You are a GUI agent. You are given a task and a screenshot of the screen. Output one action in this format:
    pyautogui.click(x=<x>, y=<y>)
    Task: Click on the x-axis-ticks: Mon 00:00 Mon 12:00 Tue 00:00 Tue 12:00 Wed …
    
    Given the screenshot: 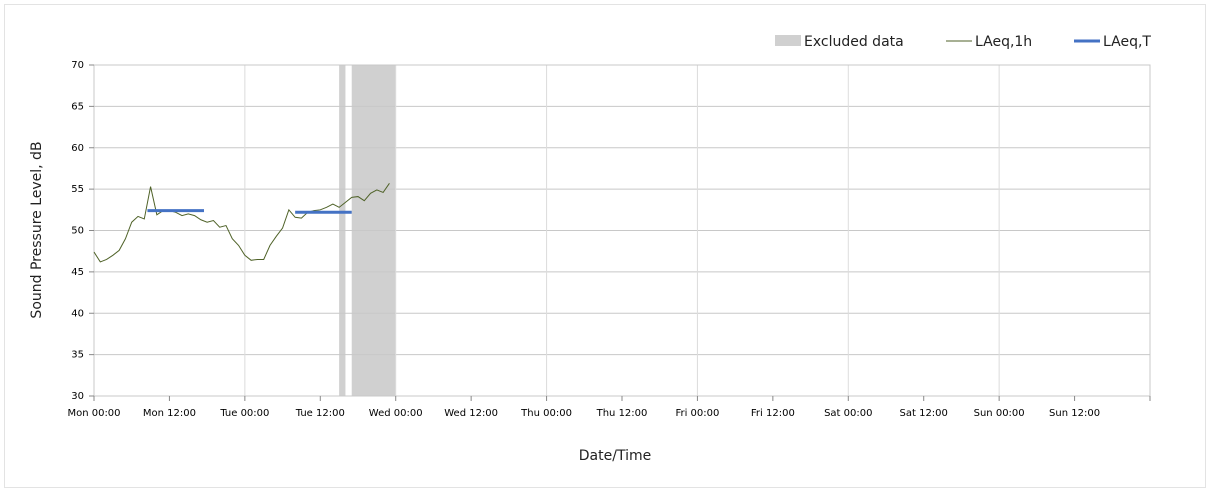 What is the action you would take?
    pyautogui.click(x=609, y=407)
    